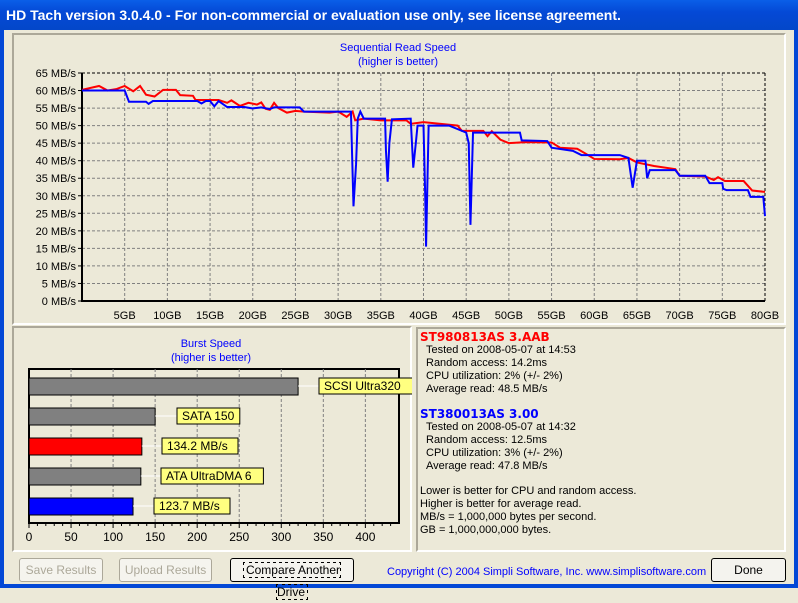 Image resolution: width=798 pixels, height=603 pixels. What do you see at coordinates (210, 316) in the screenshot?
I see `x-tick-label: 15GB` at bounding box center [210, 316].